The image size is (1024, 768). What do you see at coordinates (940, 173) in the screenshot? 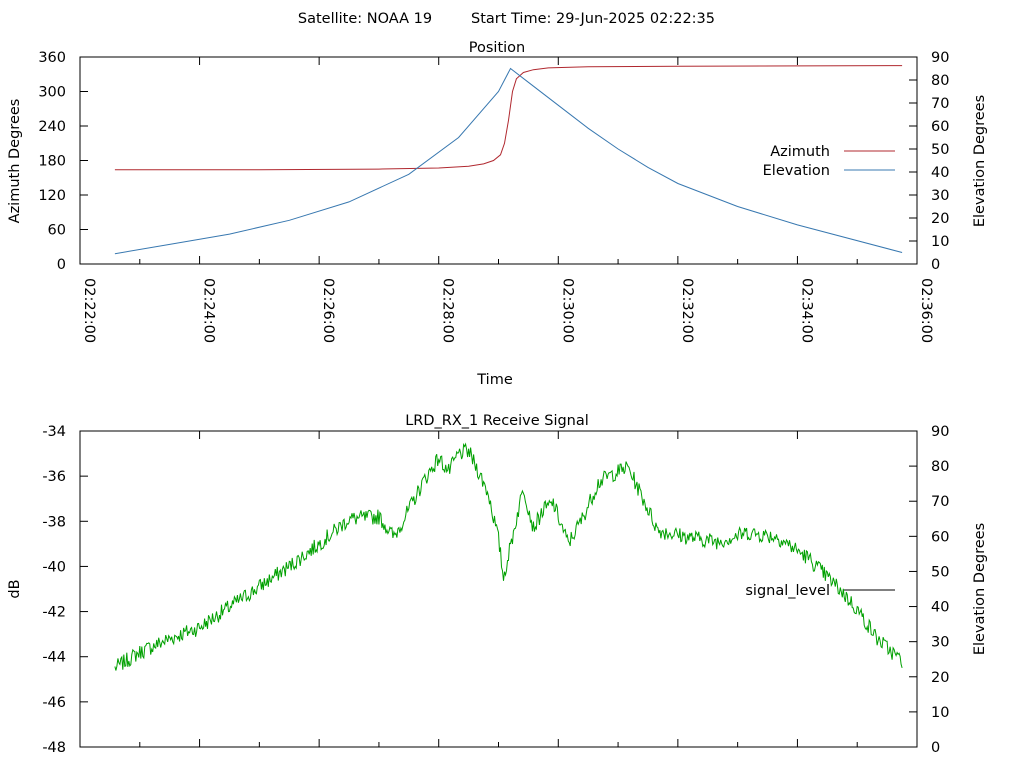
I see `elevation-axis-tick-label: 40` at bounding box center [940, 173].